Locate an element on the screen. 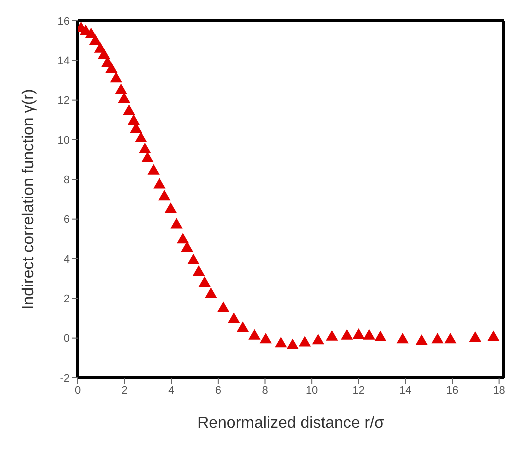 This screenshot has width=519, height=457. x-tick-label: 12 is located at coordinates (359, 390).